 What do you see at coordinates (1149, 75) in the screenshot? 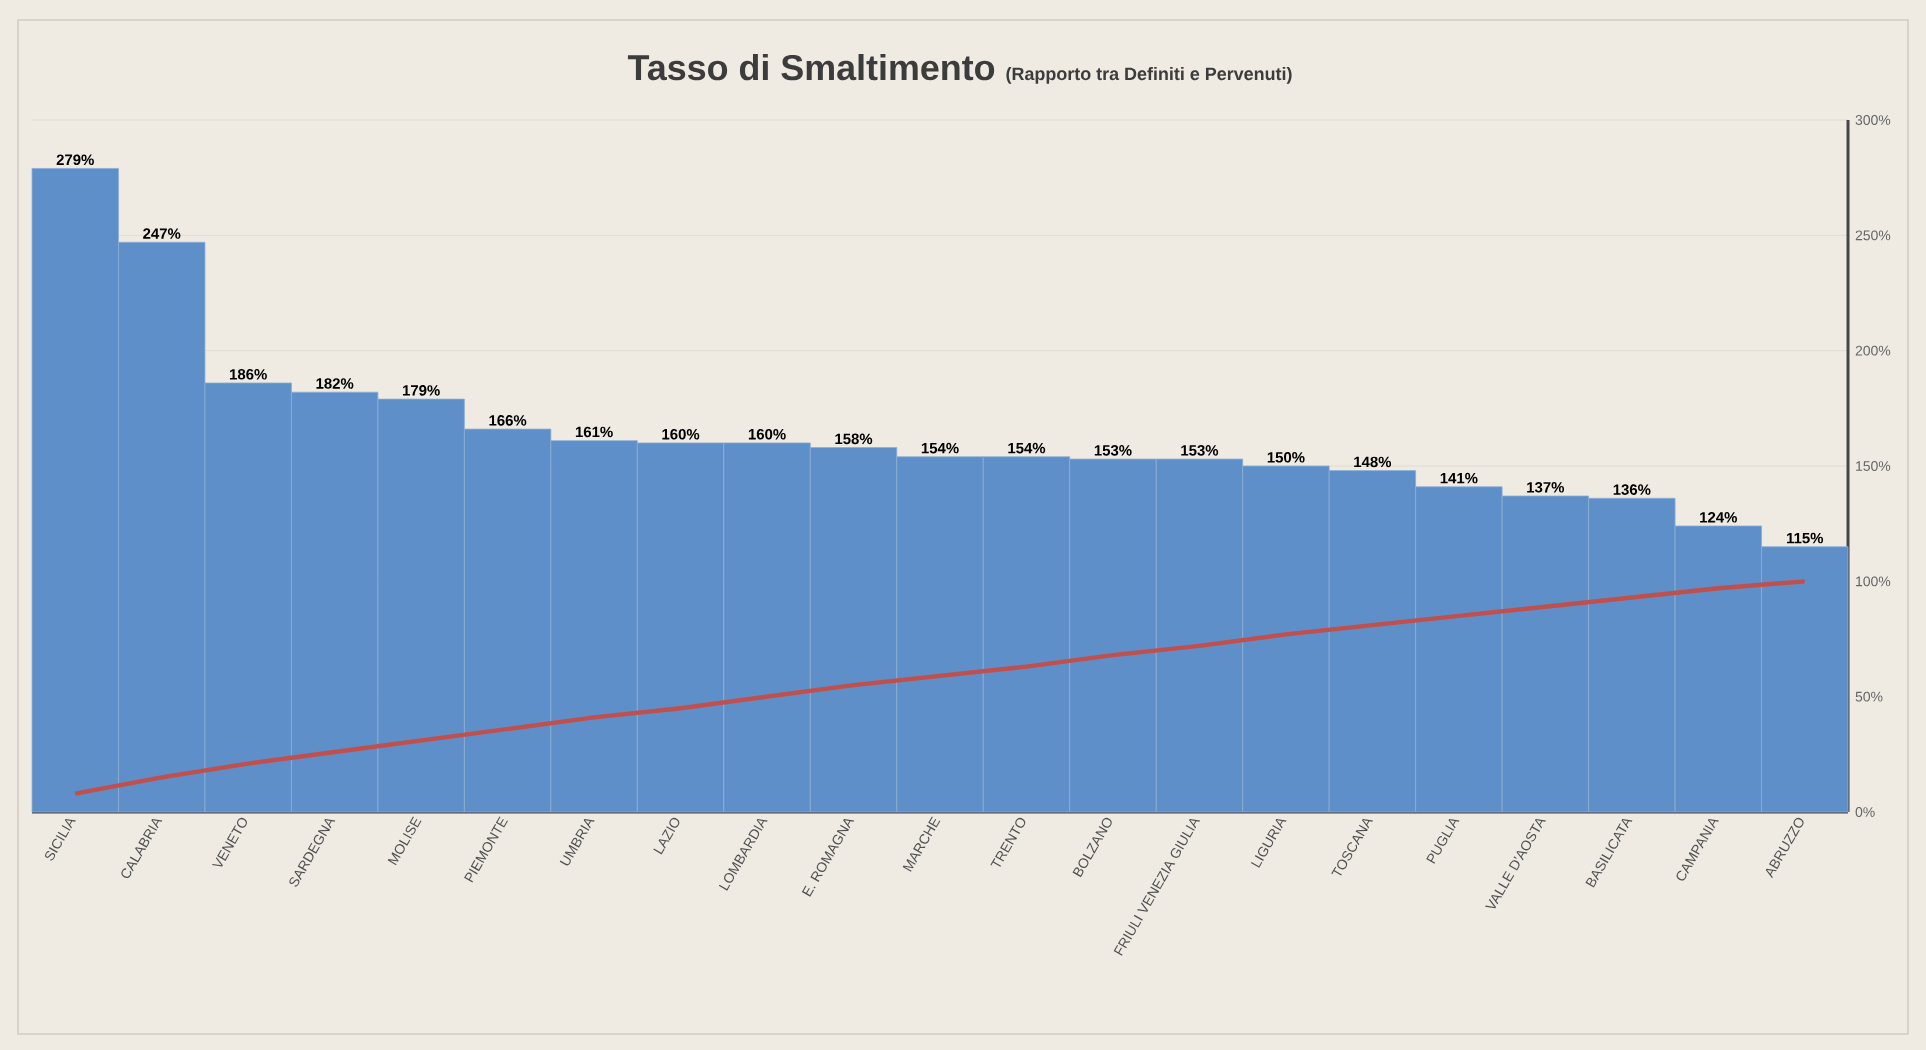
I see `chart-subtitle: (Rapporto tra Definiti e Pervenuti)` at bounding box center [1149, 75].